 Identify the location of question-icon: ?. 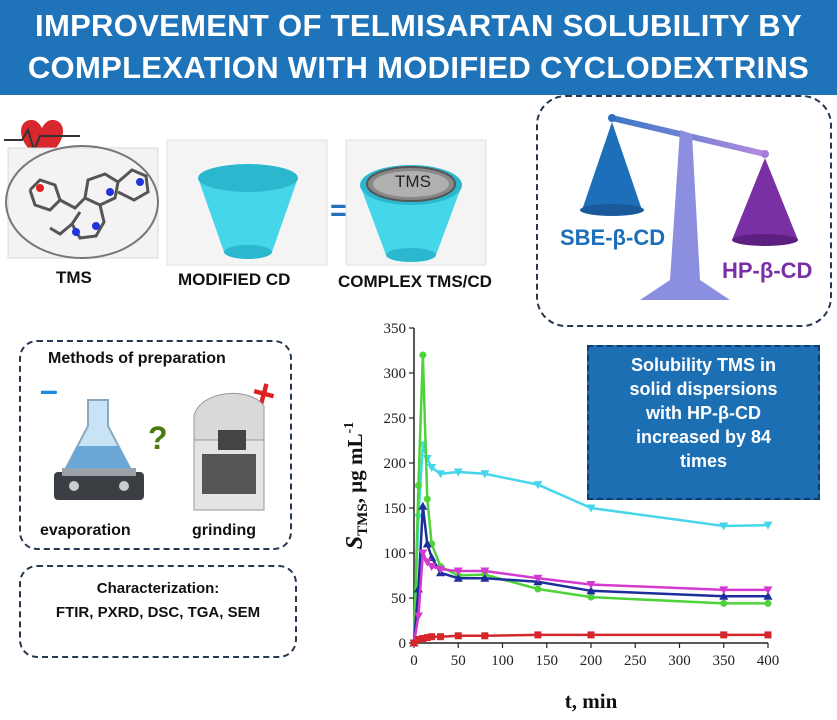
(158, 438).